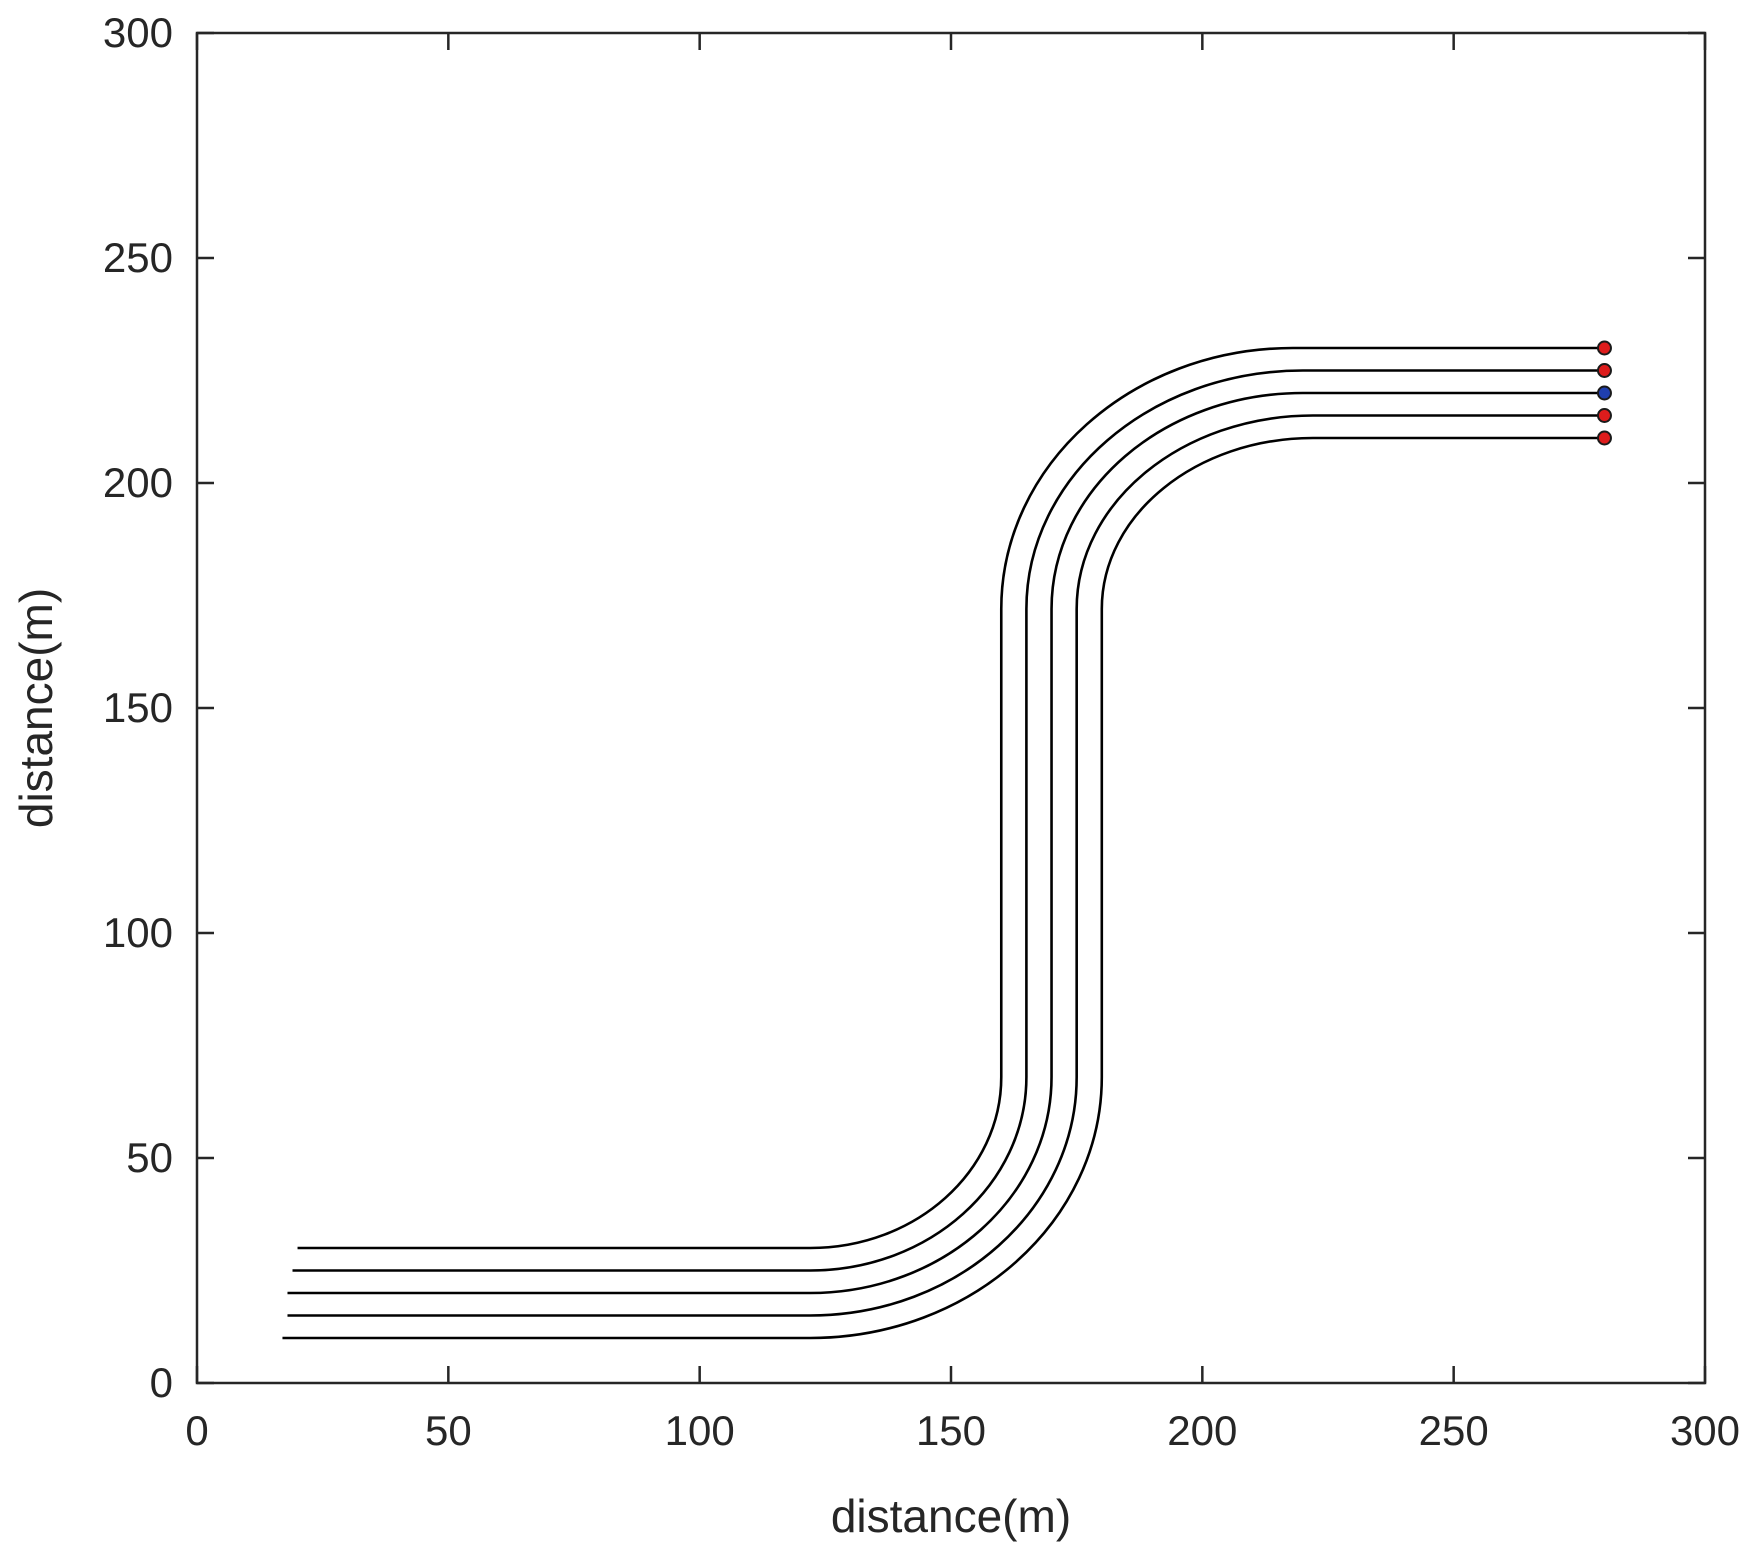  What do you see at coordinates (138, 482) in the screenshot?
I see `y-tick-label-4: 200` at bounding box center [138, 482].